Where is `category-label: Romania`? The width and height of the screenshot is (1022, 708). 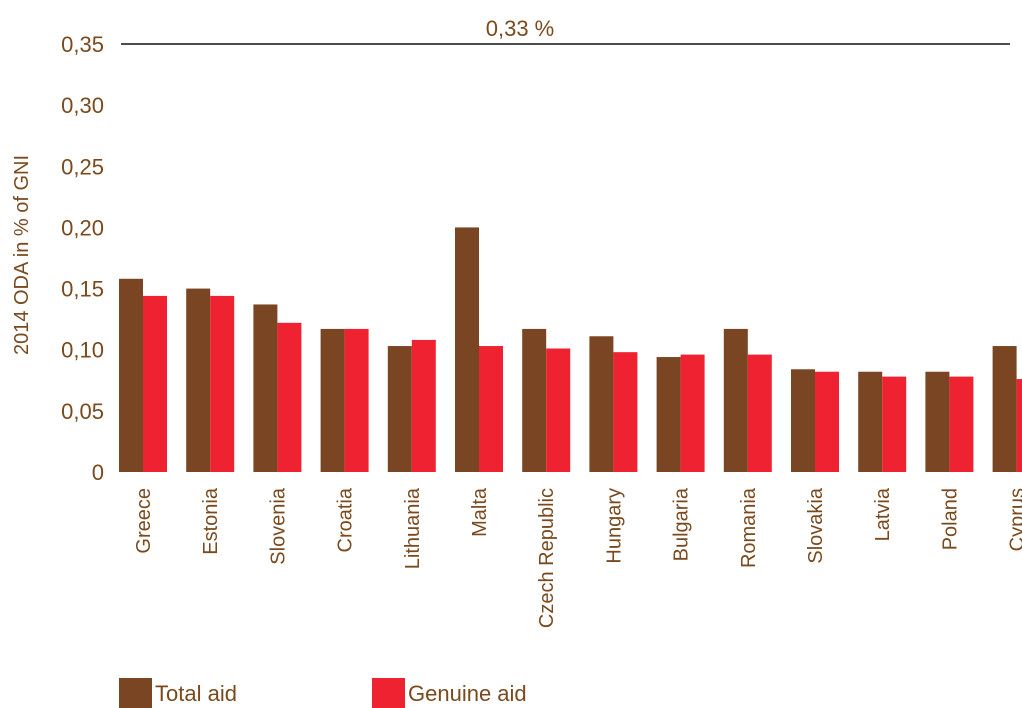
category-label: Romania is located at coordinates (749, 527).